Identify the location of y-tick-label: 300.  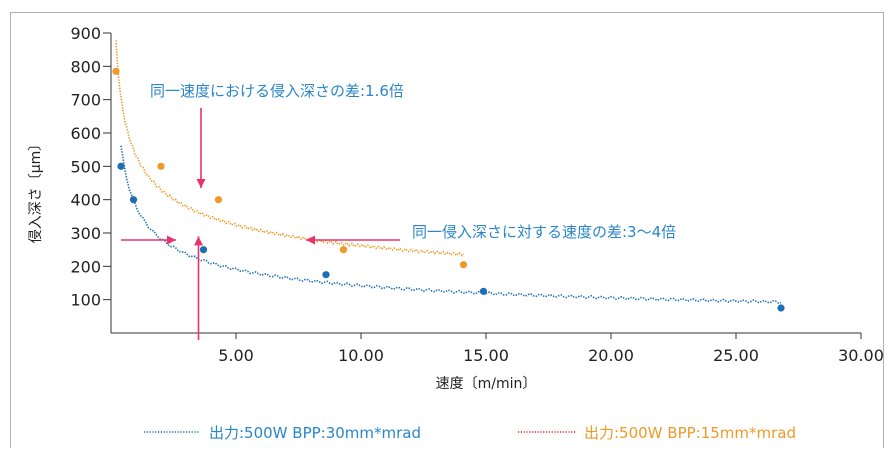
(85, 233).